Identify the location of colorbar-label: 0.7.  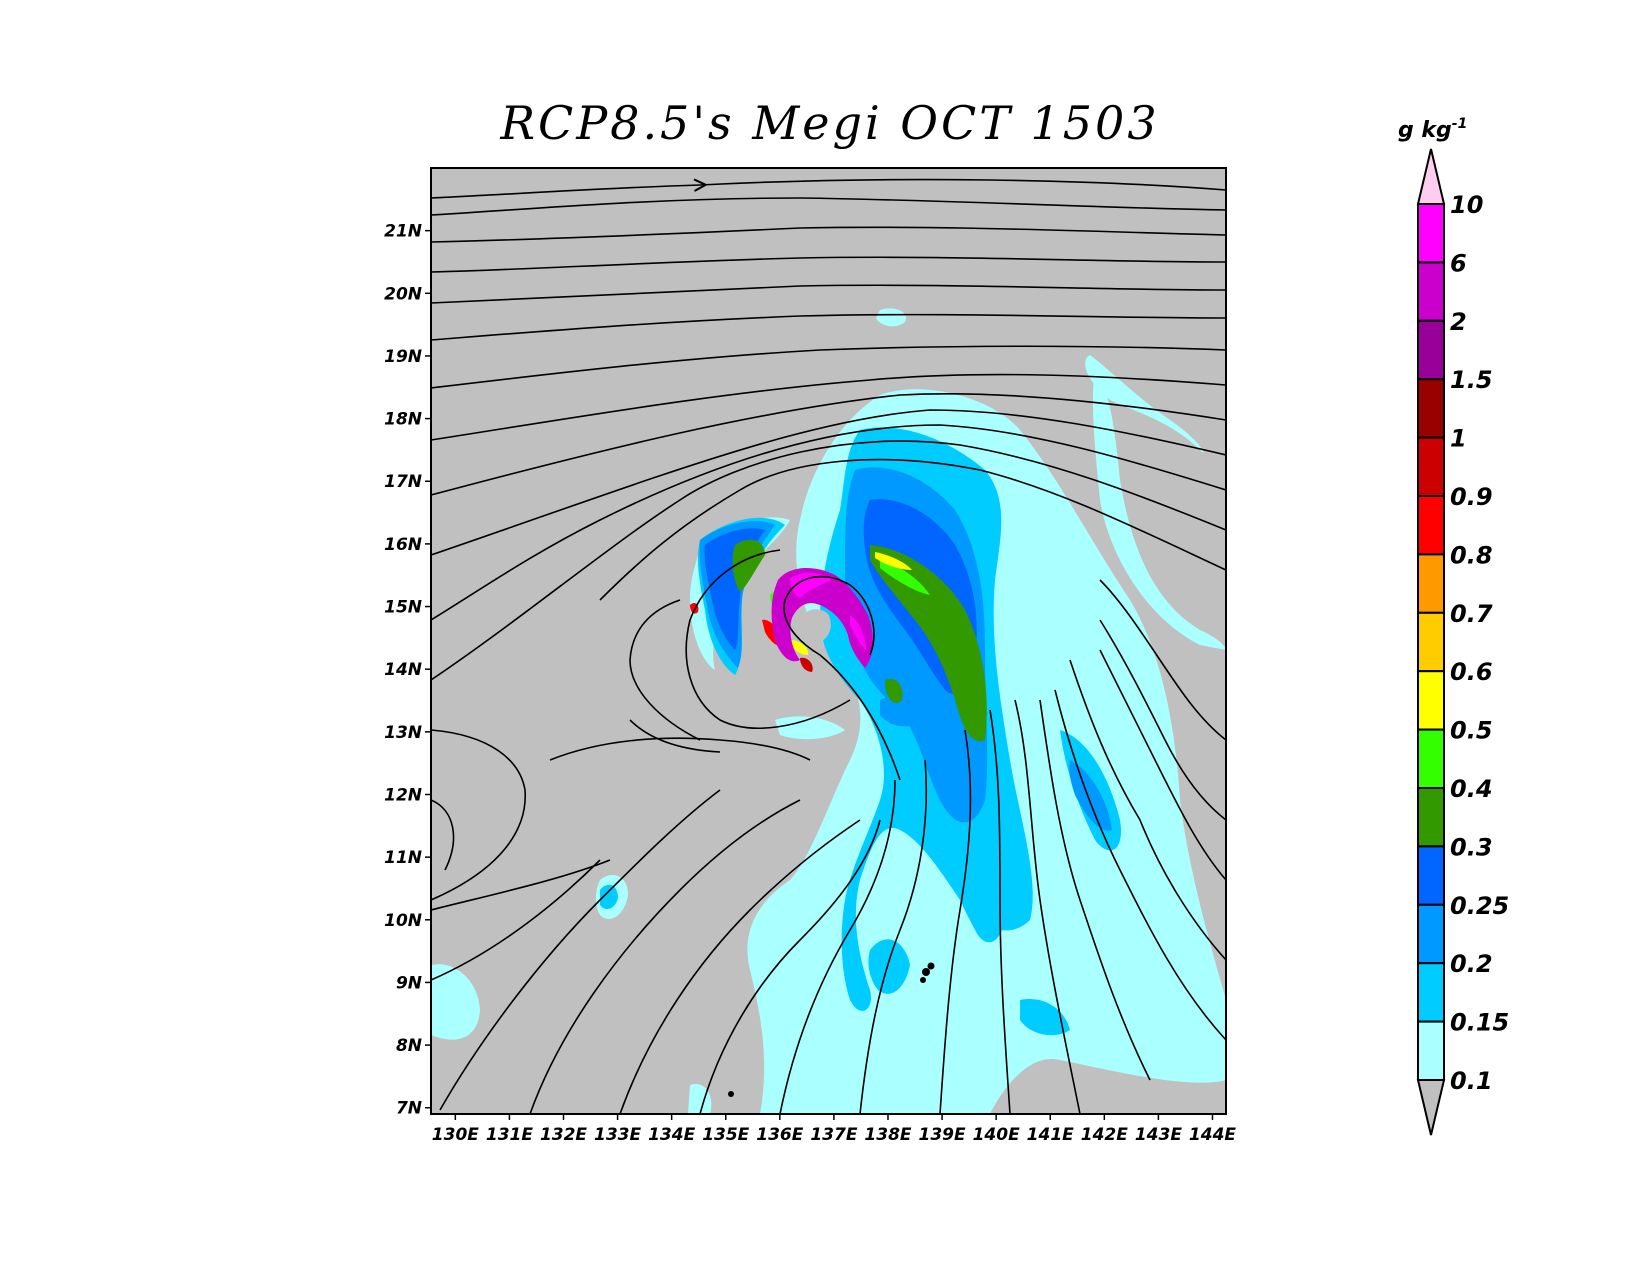
(1471, 614).